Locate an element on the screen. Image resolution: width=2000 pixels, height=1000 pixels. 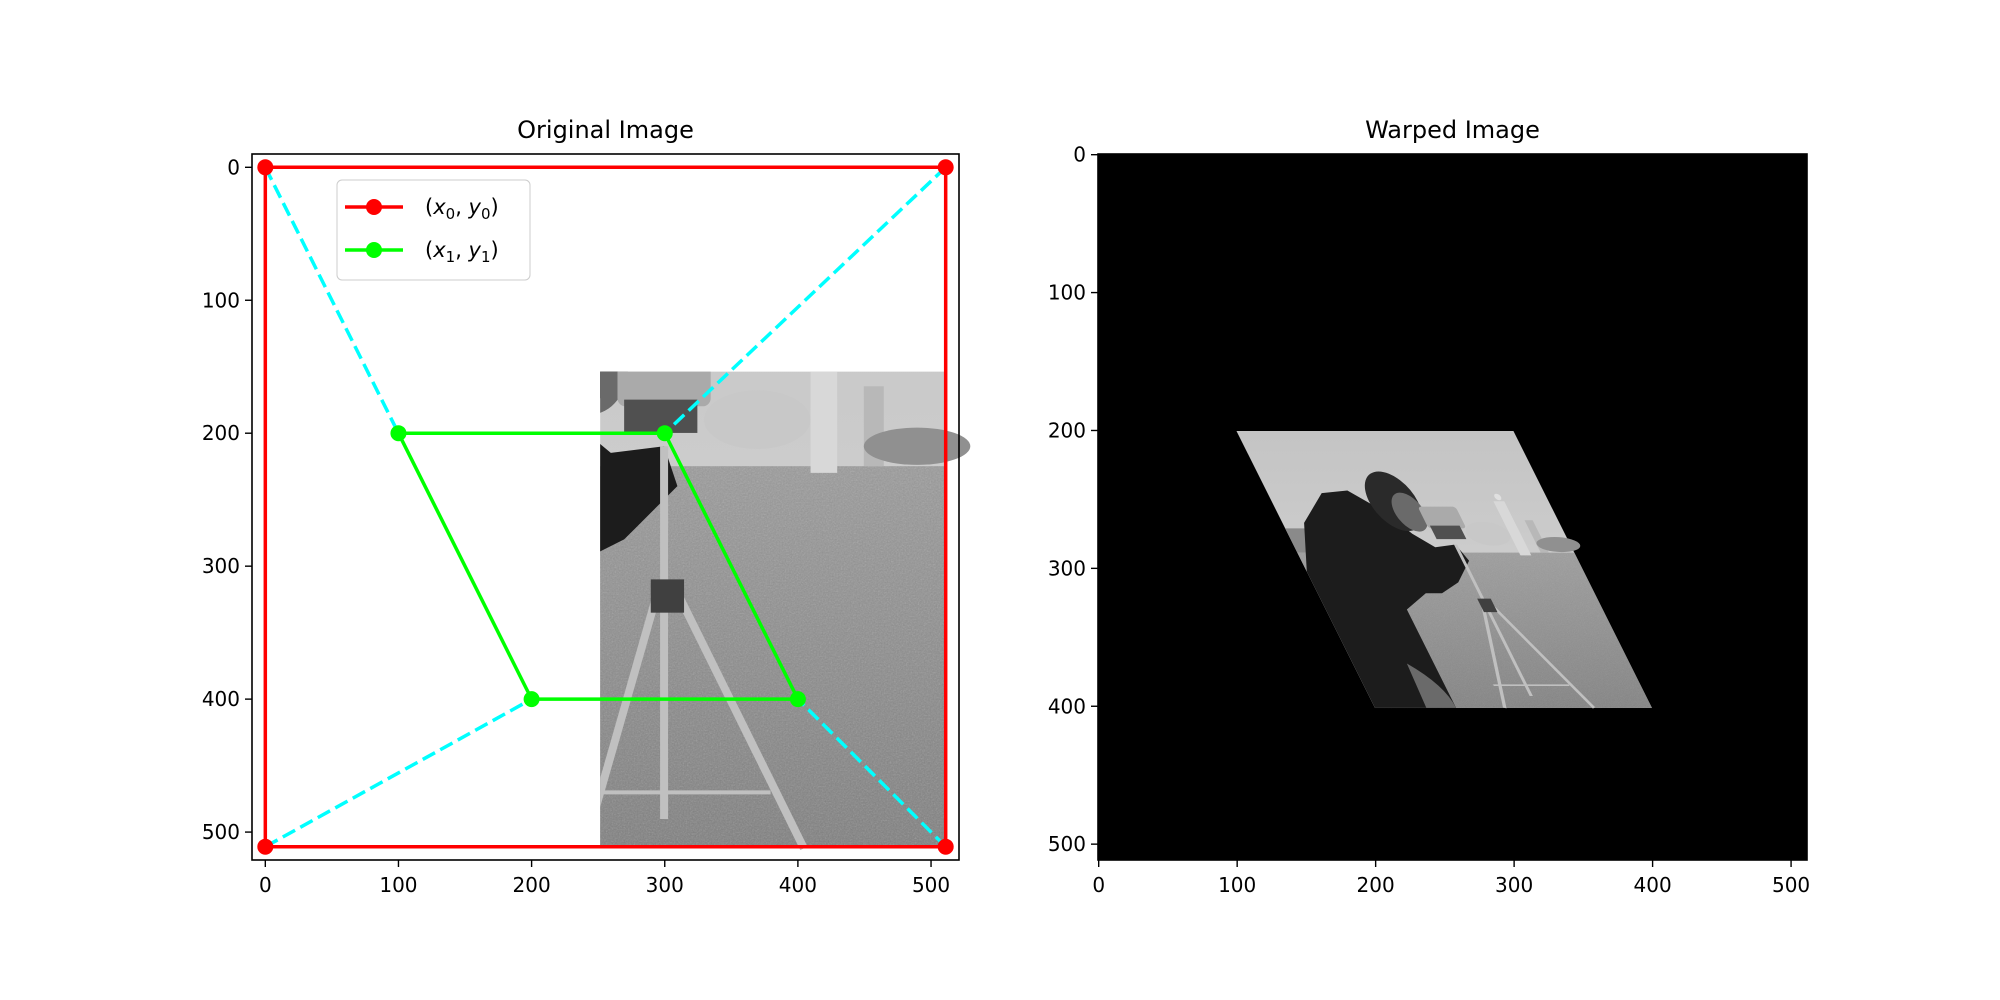
legend: (x0, y0)(x1, y1) is located at coordinates (433, 230).